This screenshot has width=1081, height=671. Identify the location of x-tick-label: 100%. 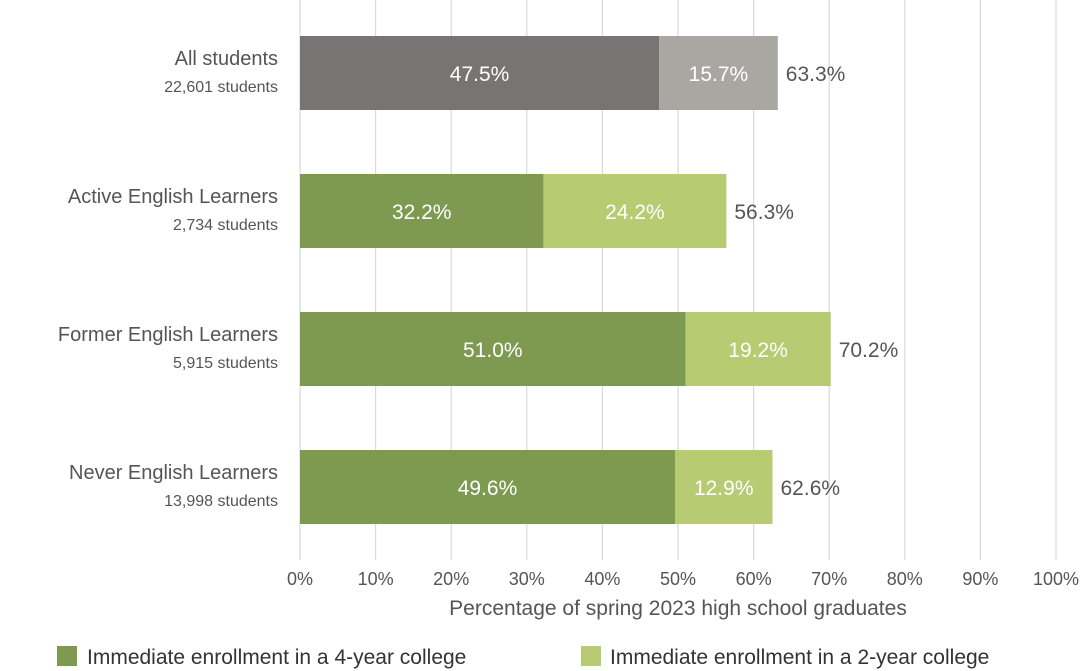
(1056, 579).